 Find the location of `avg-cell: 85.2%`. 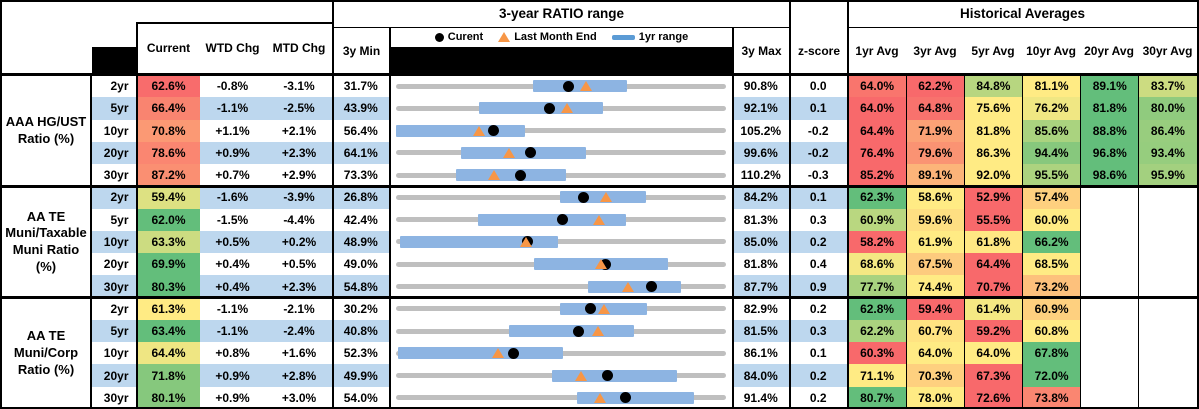

avg-cell: 85.2% is located at coordinates (877, 175).